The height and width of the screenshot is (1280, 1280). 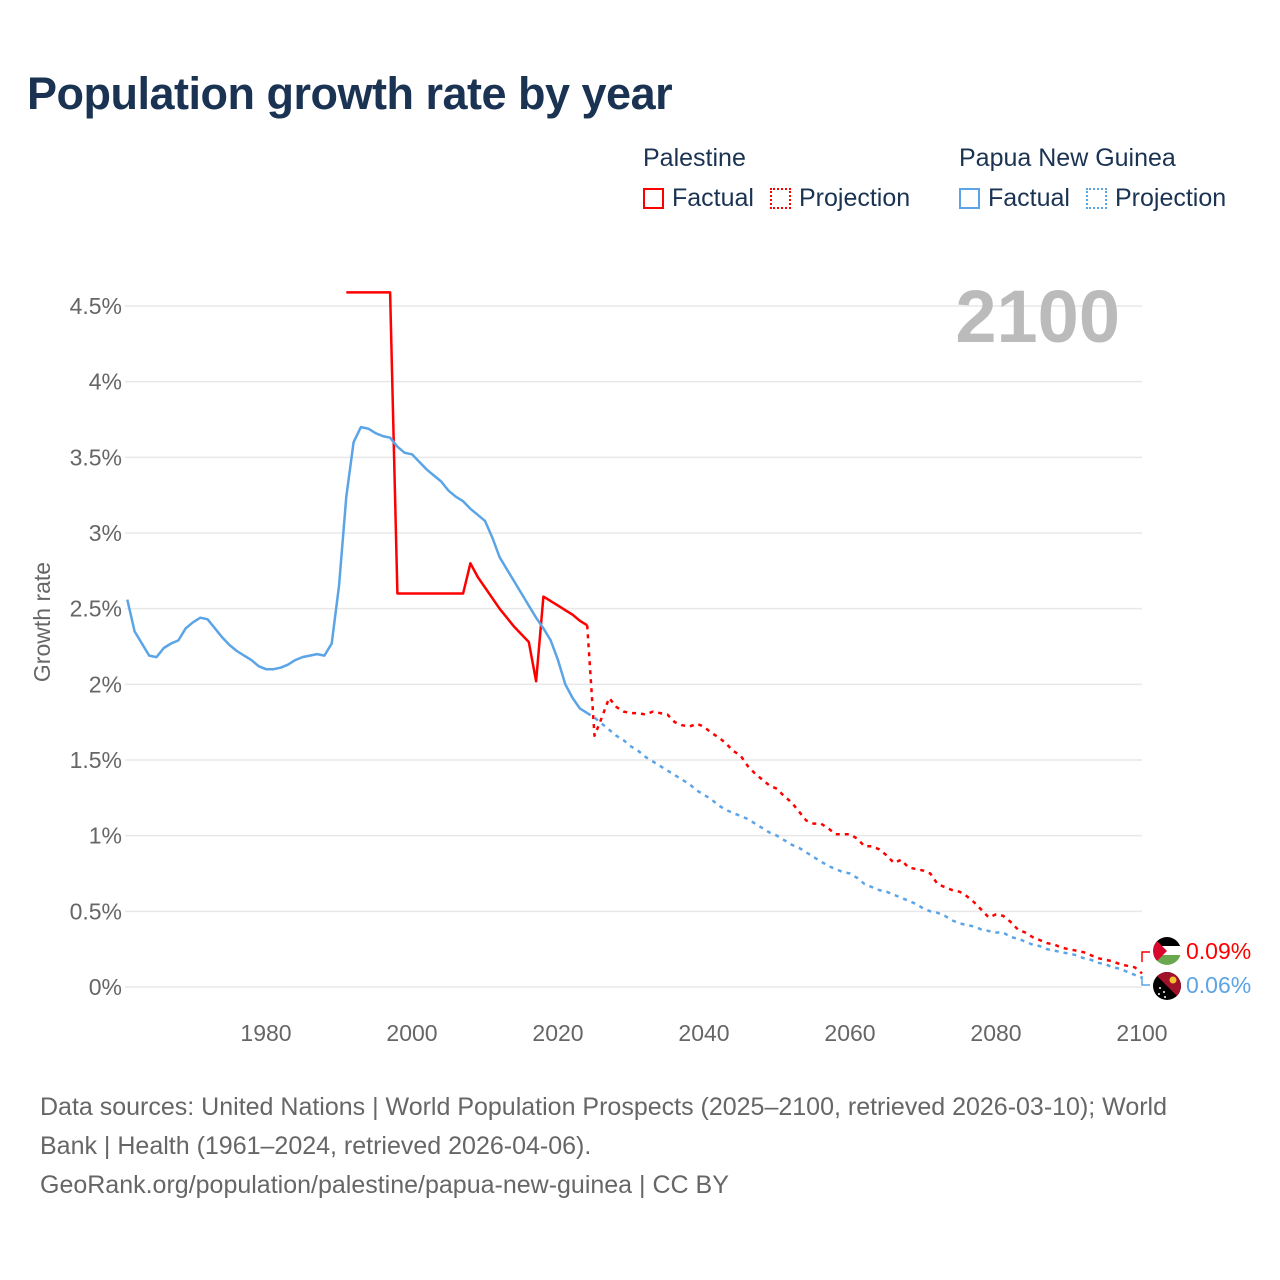 I want to click on y-tick-label: 4.5%, so click(x=96, y=306).